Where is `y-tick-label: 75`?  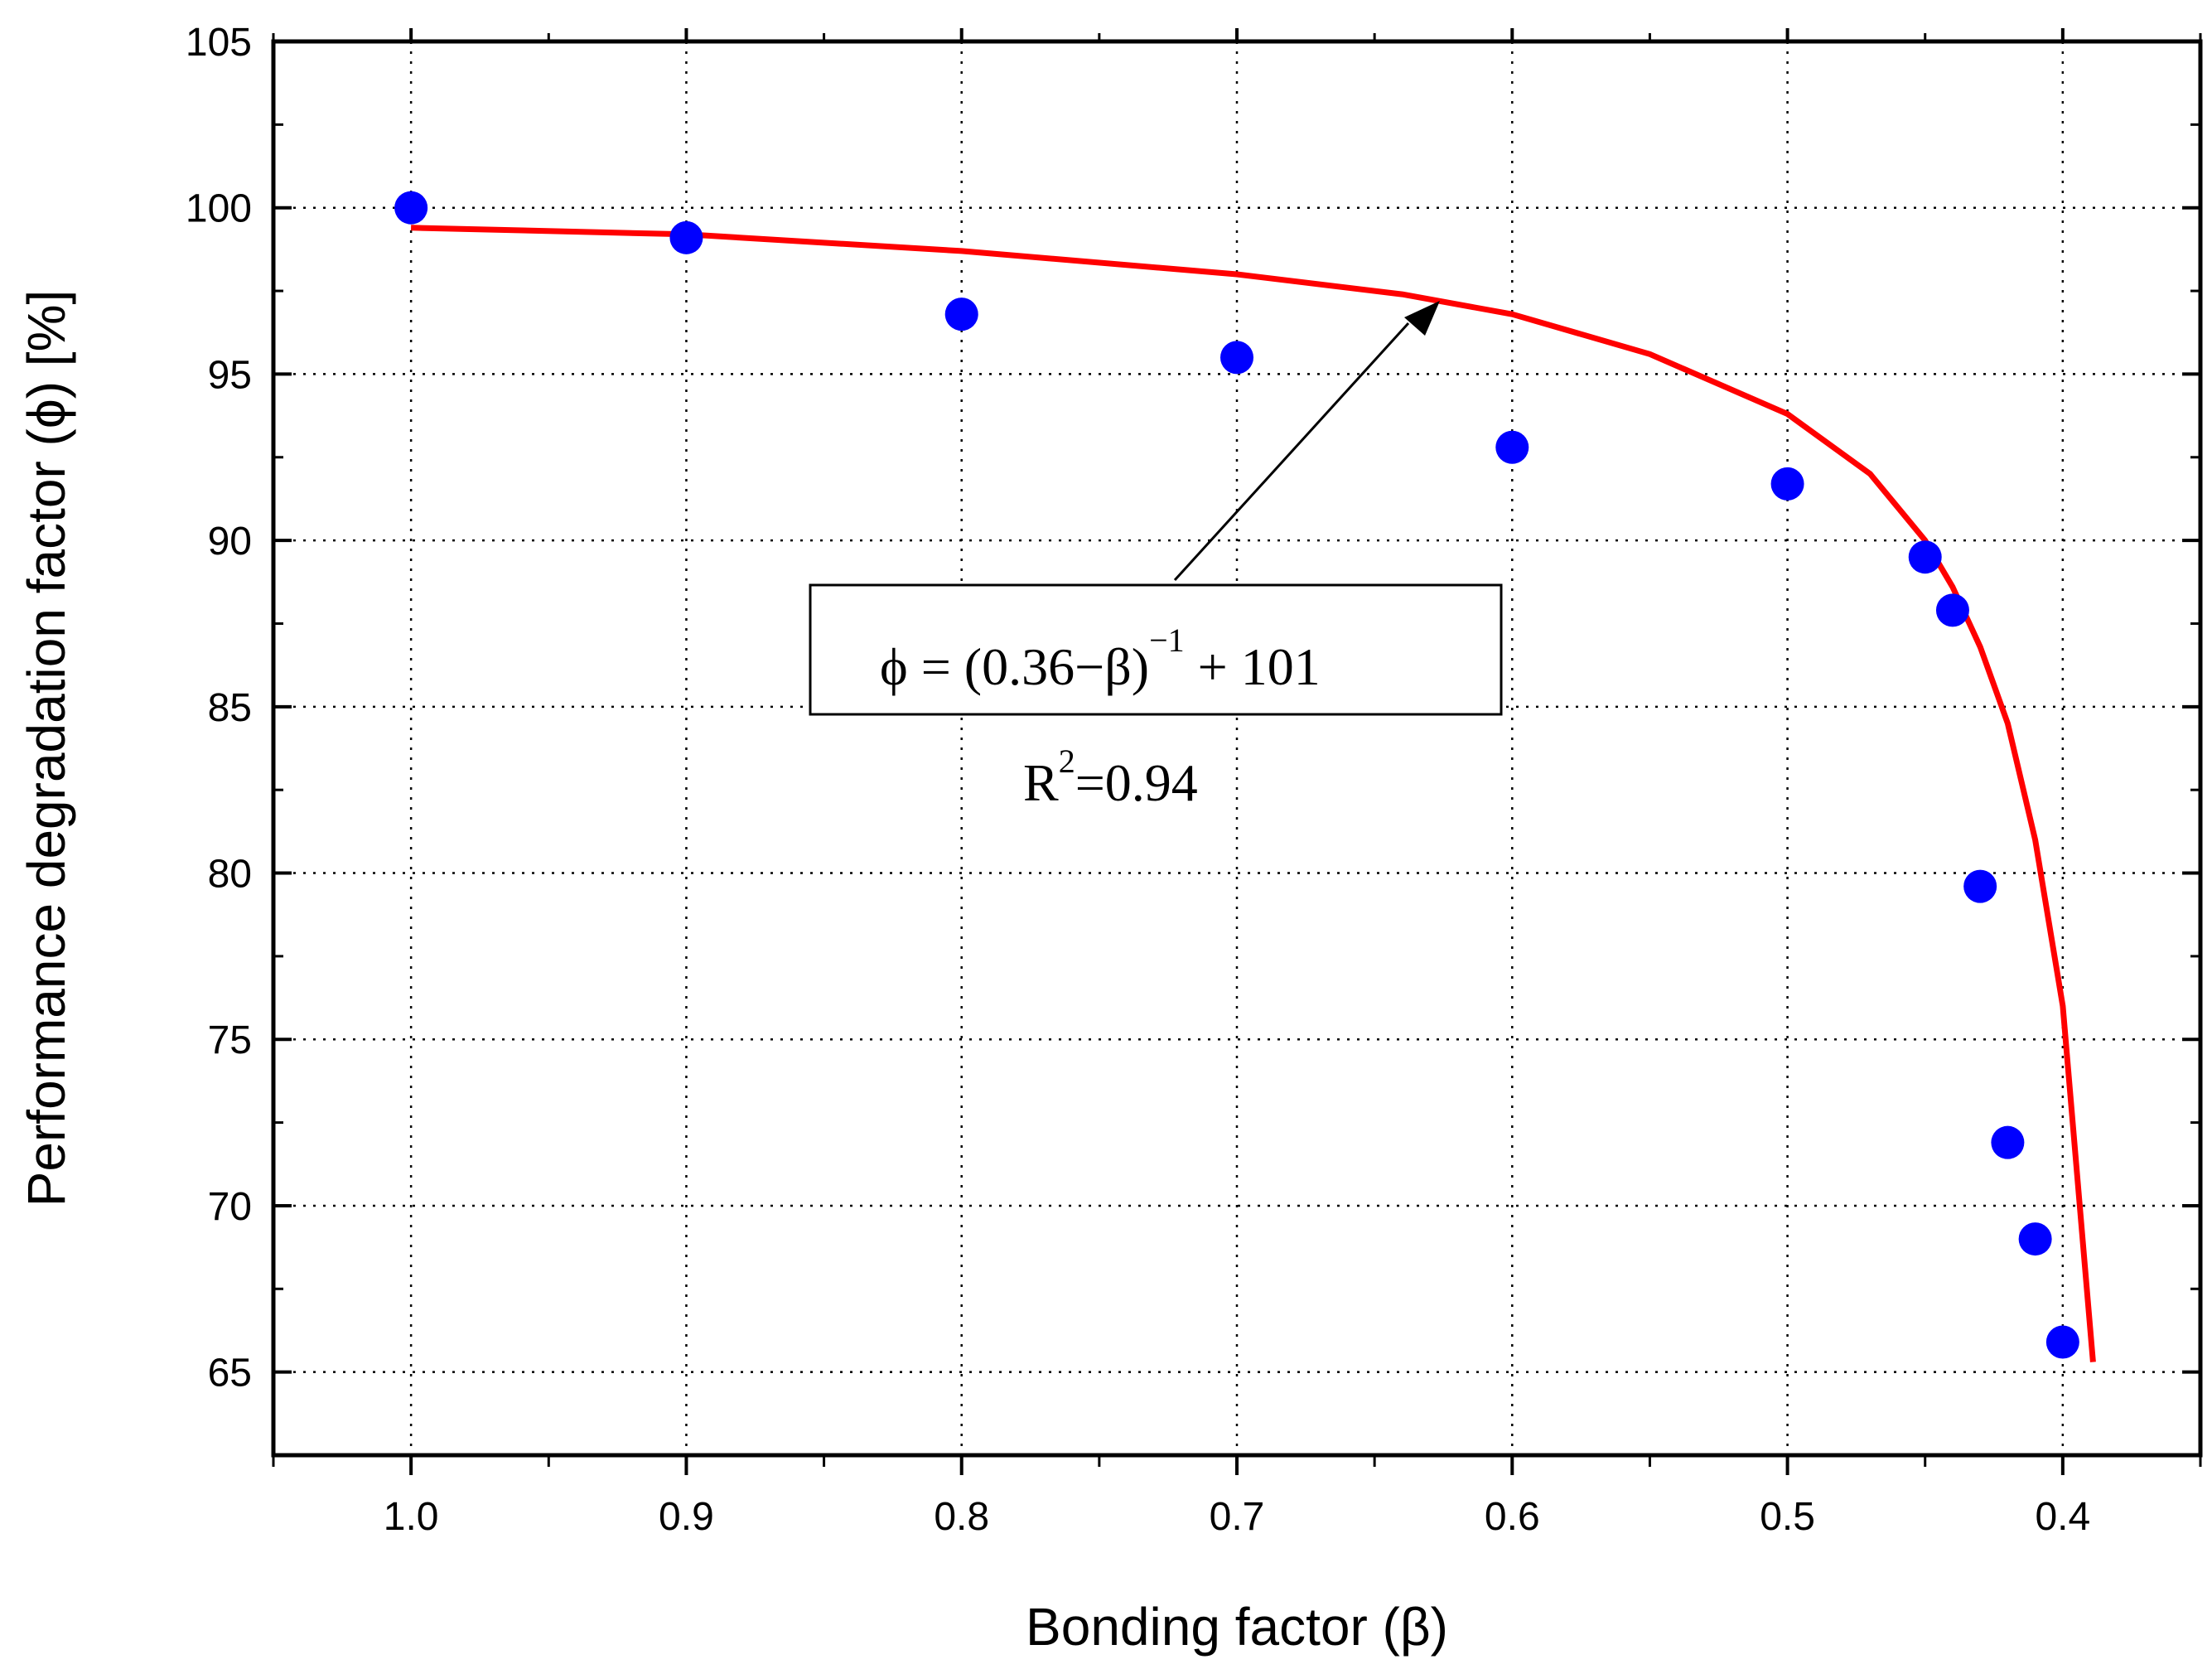 y-tick-label: 75 is located at coordinates (230, 1040).